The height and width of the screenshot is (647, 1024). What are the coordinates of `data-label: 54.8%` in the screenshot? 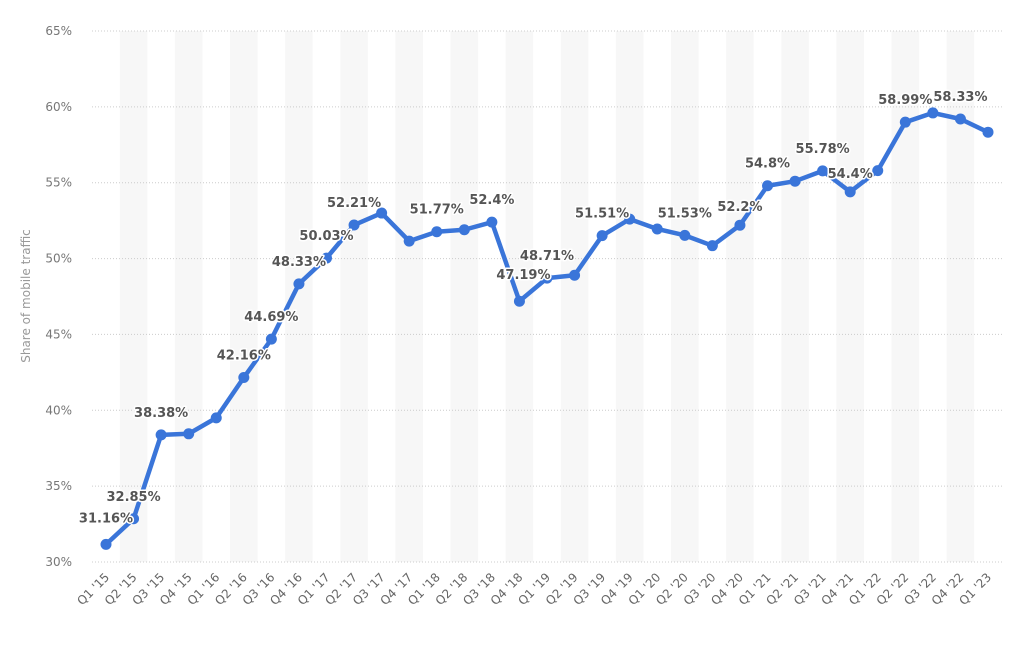 It's located at (767, 164).